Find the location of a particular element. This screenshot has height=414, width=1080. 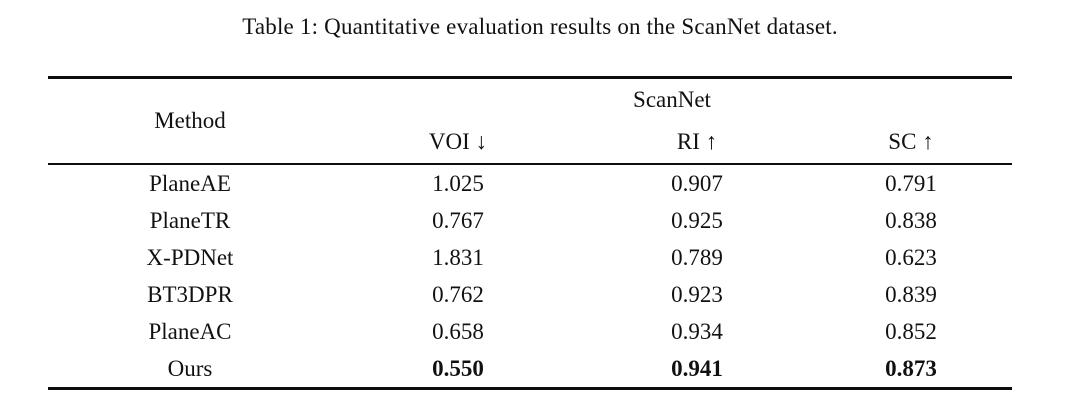

voi-cell: 0.767 is located at coordinates (458, 220).